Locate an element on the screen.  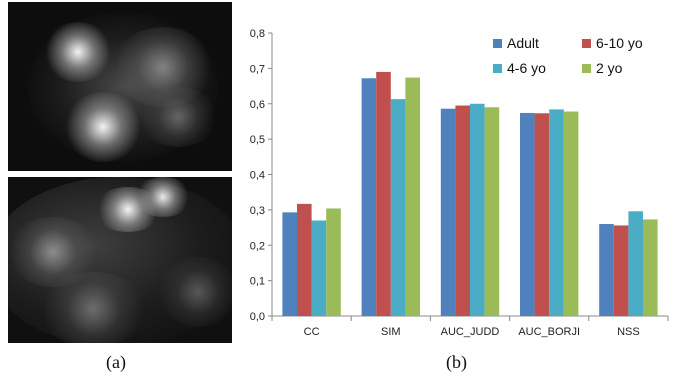
legend-label: Adult is located at coordinates (523, 43).